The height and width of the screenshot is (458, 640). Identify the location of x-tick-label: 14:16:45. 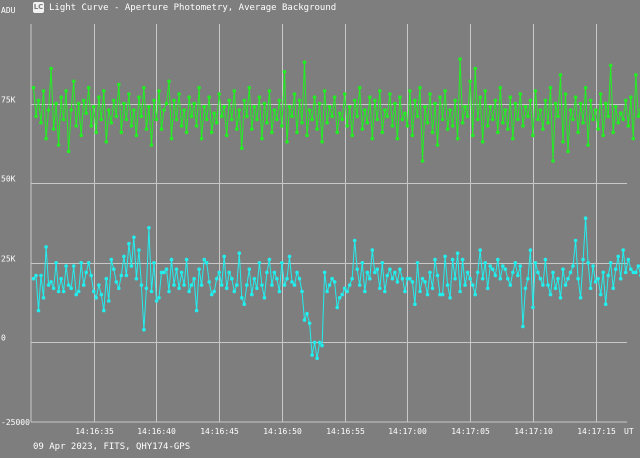
(219, 431).